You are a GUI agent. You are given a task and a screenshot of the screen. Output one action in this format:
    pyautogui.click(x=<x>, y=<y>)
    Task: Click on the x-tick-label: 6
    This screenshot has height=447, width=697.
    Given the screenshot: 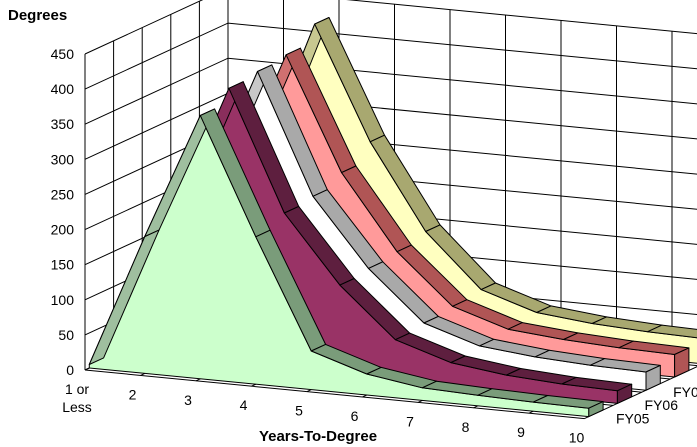 What is the action you would take?
    pyautogui.click(x=355, y=416)
    